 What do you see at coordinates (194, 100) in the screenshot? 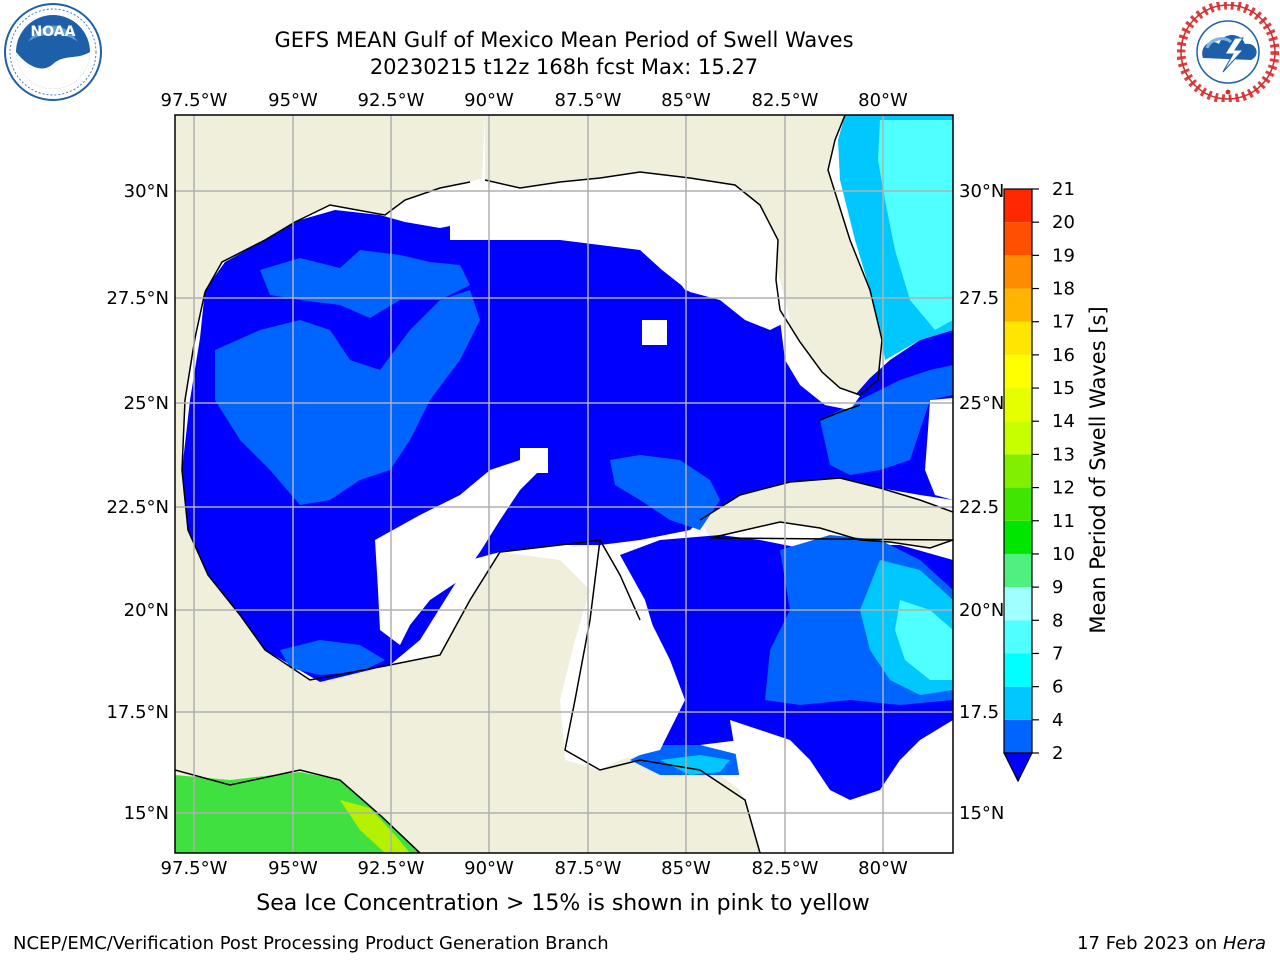
I see `top-lon-label: 97.5°W` at bounding box center [194, 100].